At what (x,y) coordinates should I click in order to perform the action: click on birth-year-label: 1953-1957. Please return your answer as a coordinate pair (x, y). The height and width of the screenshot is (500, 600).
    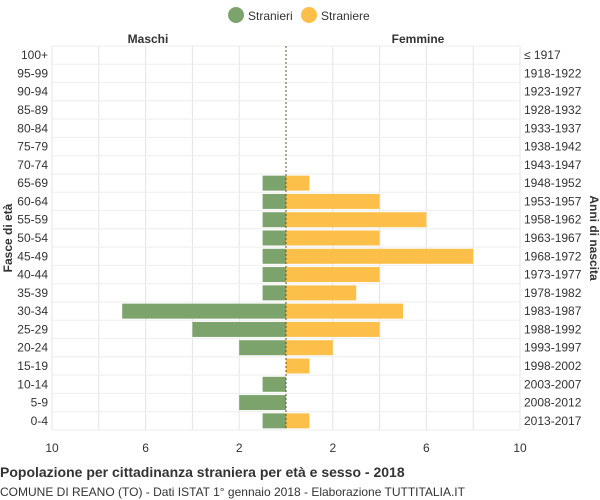
    Looking at the image, I should click on (553, 201).